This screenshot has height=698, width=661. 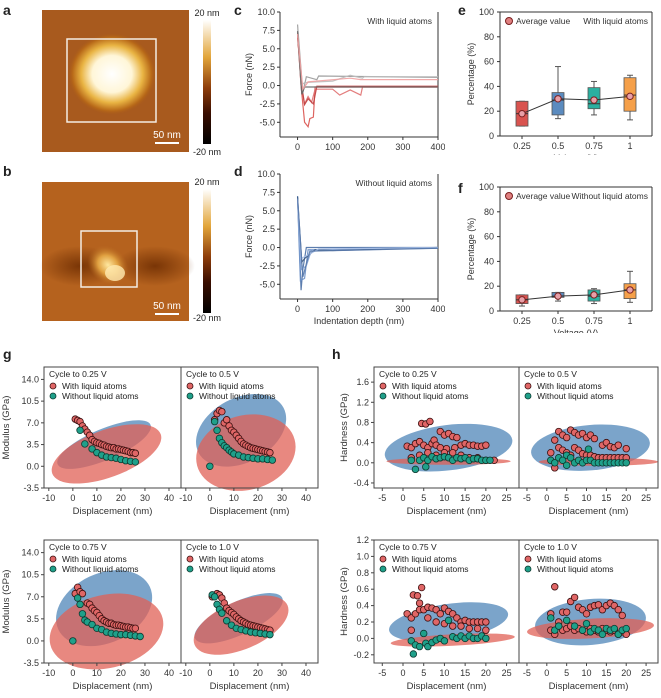 What do you see at coordinates (362, 382) in the screenshot?
I see `y-tick-label: 1.6` at bounding box center [362, 382].